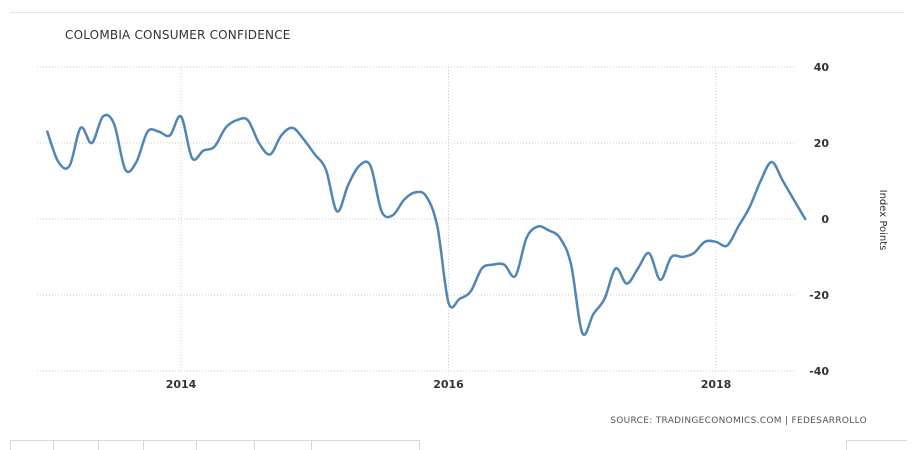 The image size is (915, 450). What do you see at coordinates (882, 220) in the screenshot?
I see `y-axis-title: Index Points` at bounding box center [882, 220].